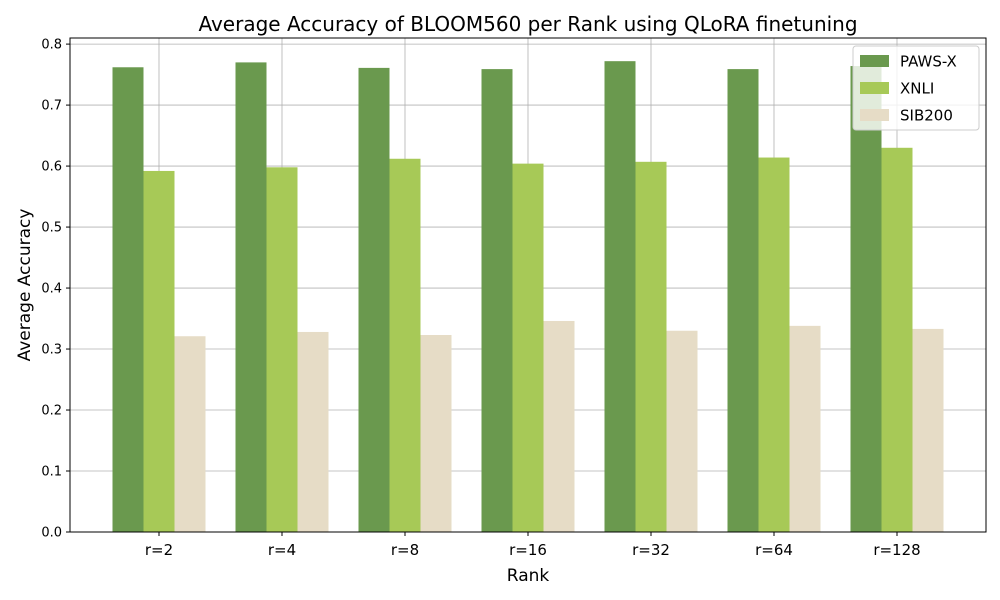 The height and width of the screenshot is (600, 1000). Describe the element at coordinates (866, 299) in the screenshot. I see `bar-paws-x-r128` at that location.